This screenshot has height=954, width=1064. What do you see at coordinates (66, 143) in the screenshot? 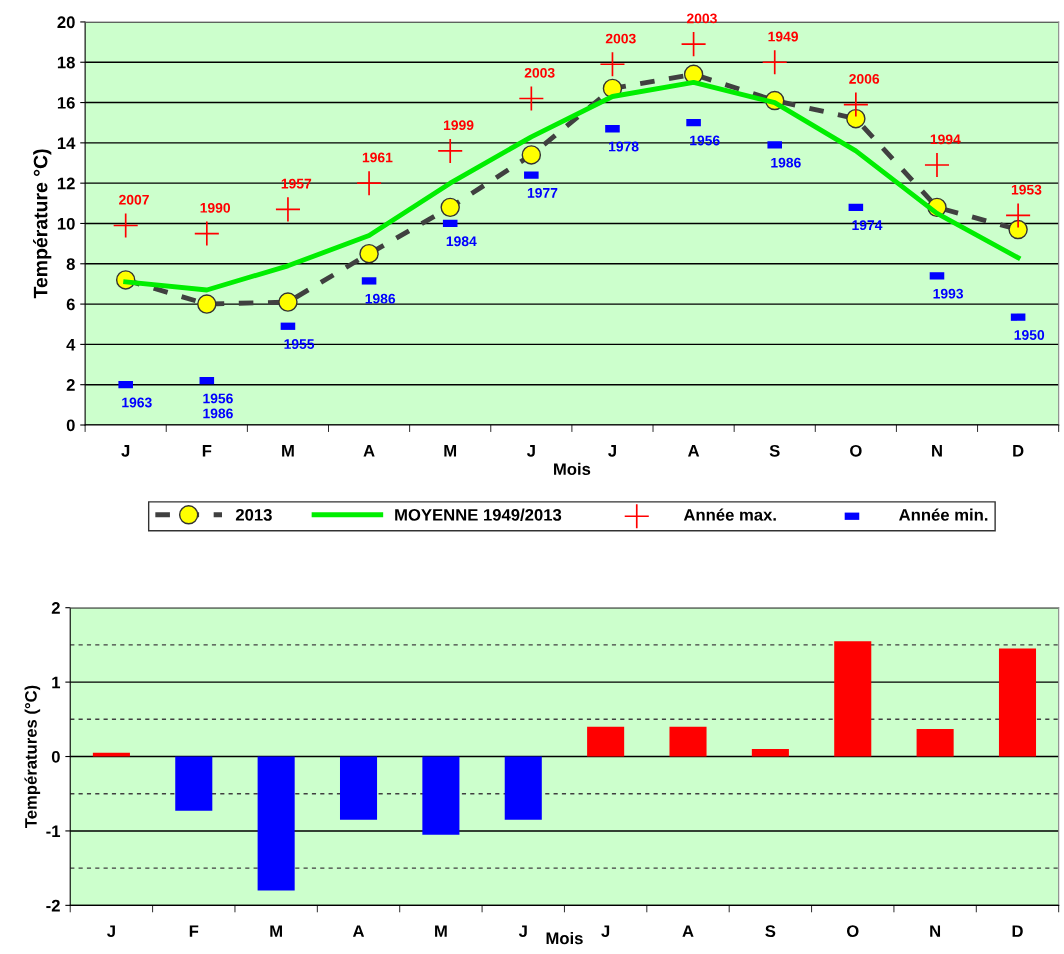
I see `y-tick-label: 14` at bounding box center [66, 143].